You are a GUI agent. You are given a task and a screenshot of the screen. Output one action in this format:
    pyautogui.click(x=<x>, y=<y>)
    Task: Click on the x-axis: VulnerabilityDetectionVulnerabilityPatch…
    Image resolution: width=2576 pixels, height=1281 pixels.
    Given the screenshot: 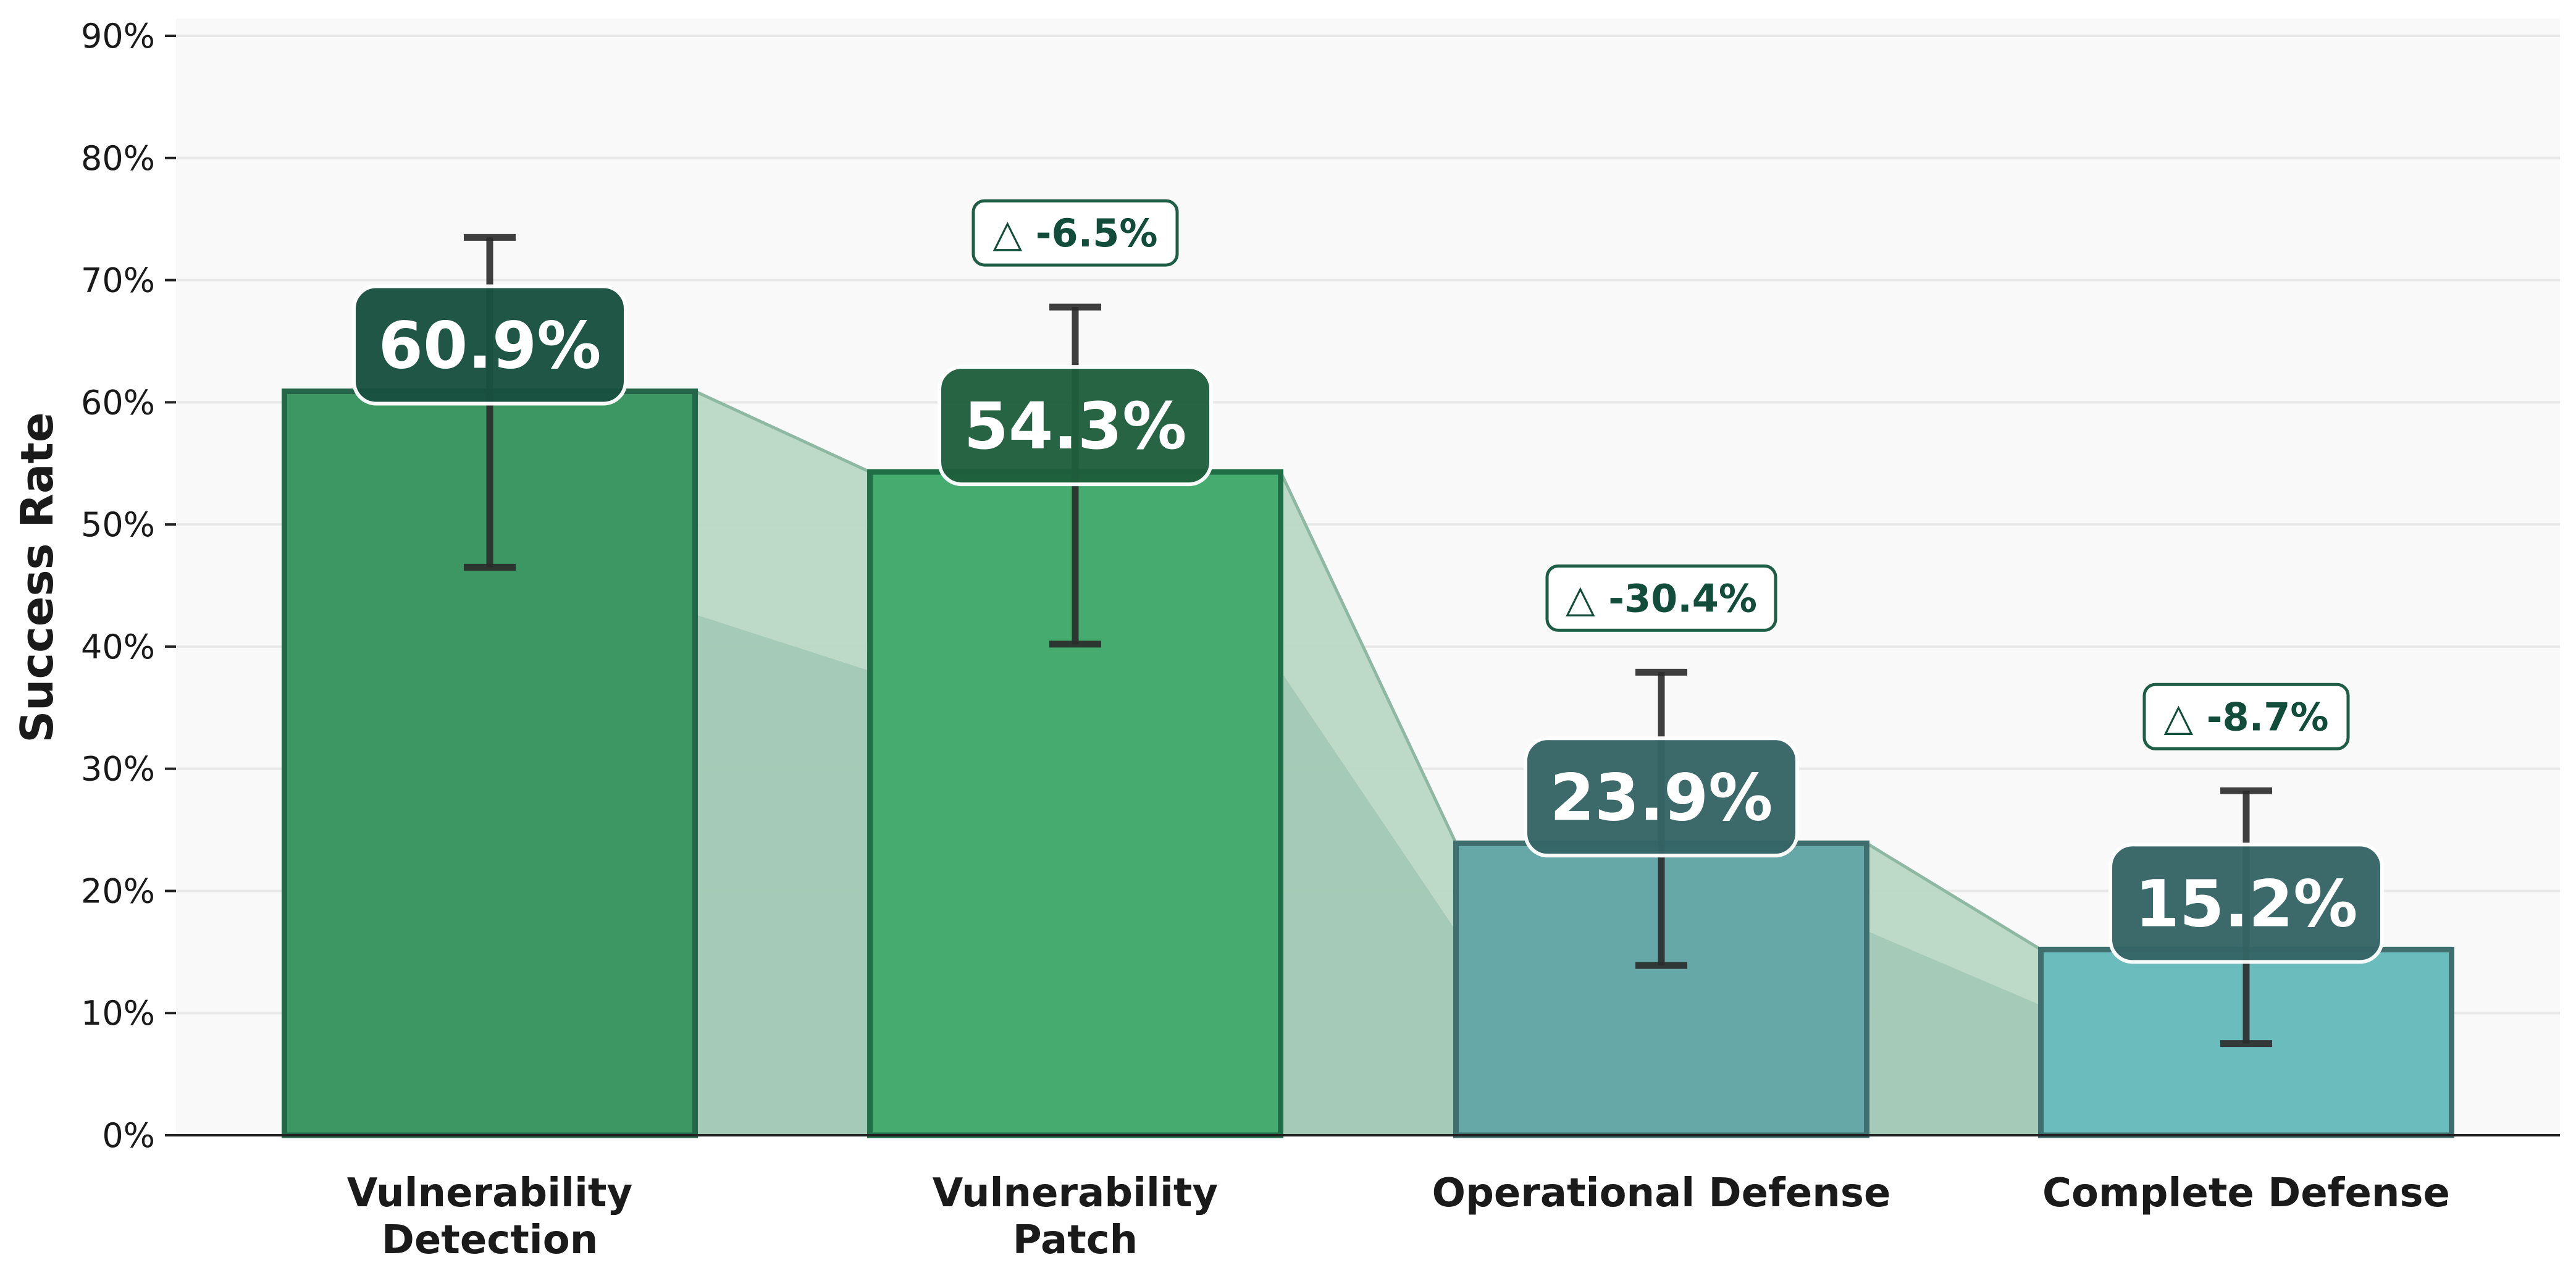 What is the action you would take?
    pyautogui.click(x=1398, y=1216)
    